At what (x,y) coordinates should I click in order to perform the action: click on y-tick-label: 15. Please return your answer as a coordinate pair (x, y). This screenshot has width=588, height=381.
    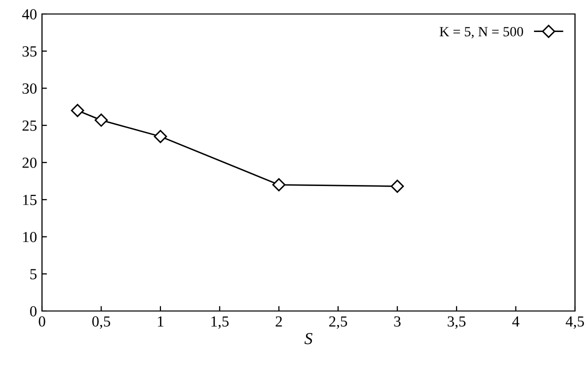
    Looking at the image, I should click on (30, 200).